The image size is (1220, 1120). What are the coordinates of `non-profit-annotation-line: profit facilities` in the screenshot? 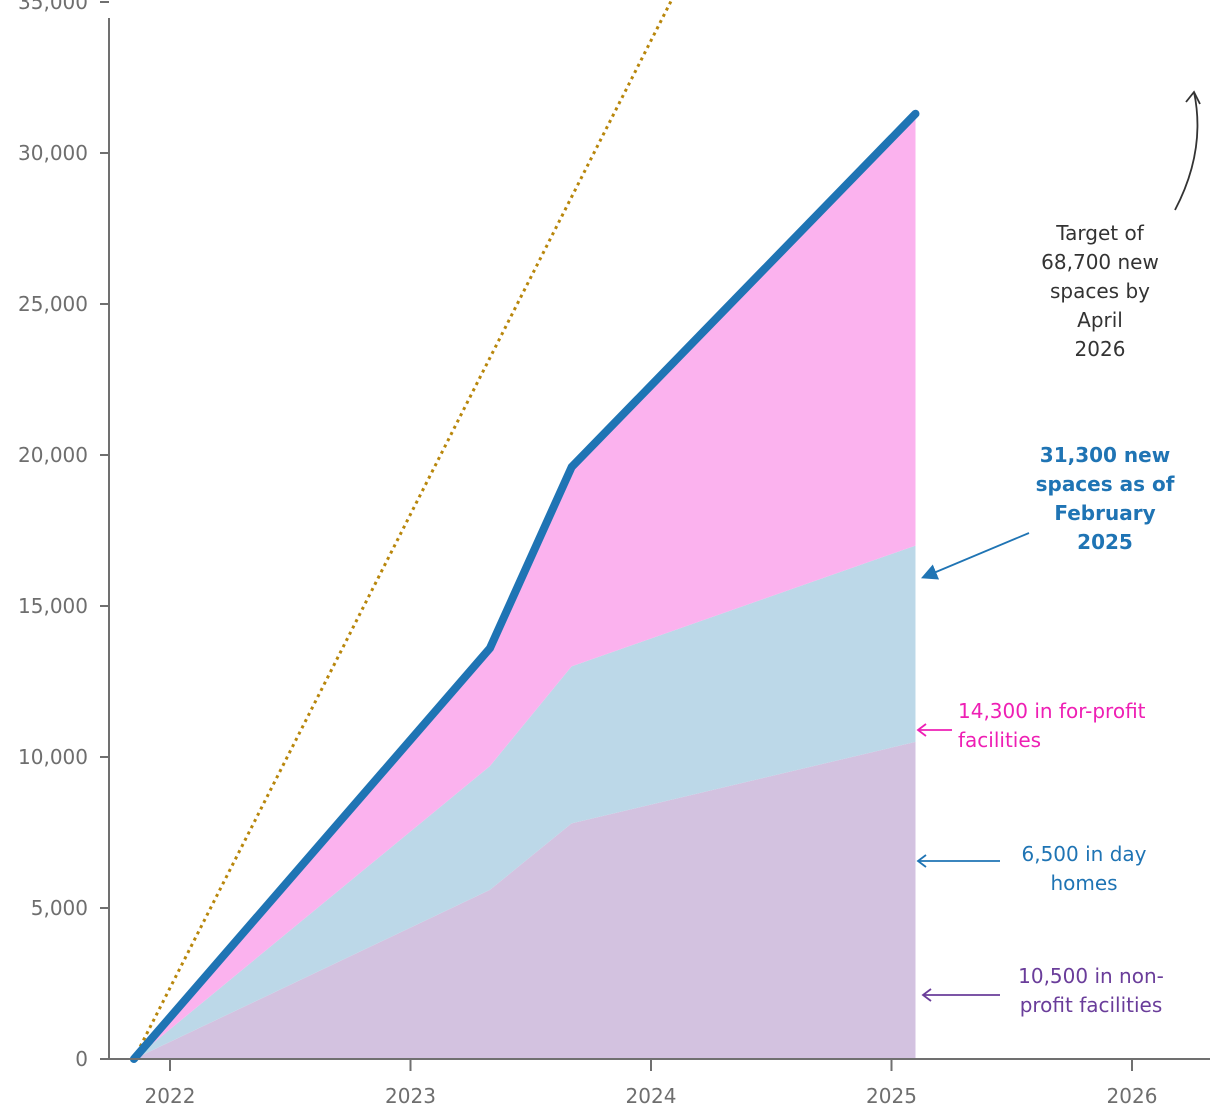 It's located at (1091, 1005).